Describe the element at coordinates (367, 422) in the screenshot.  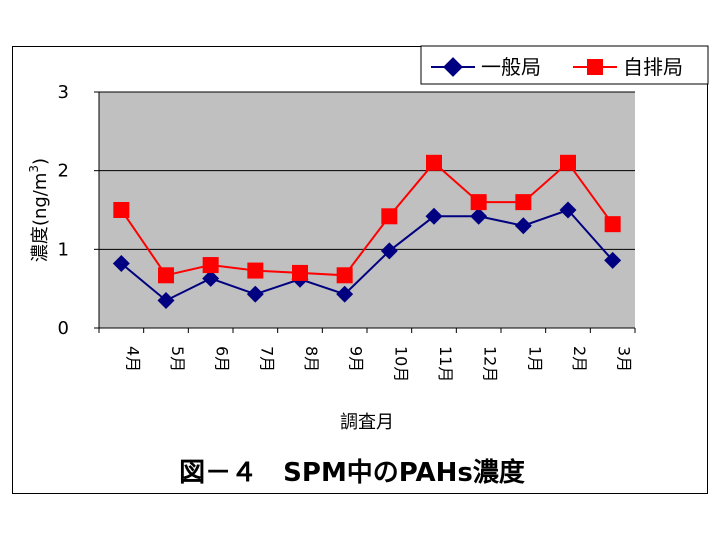
I see `x-axis-title: 調査月` at that location.